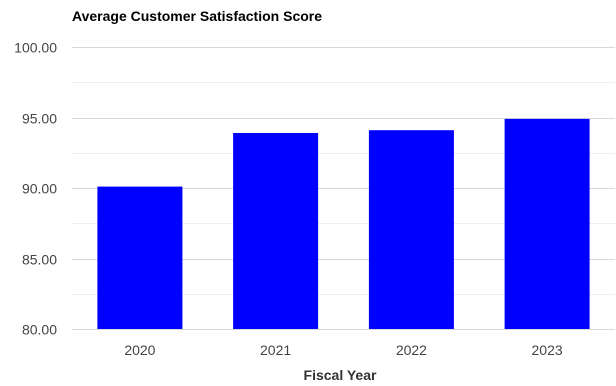  I want to click on x-tick-label: 2022, so click(411, 350).